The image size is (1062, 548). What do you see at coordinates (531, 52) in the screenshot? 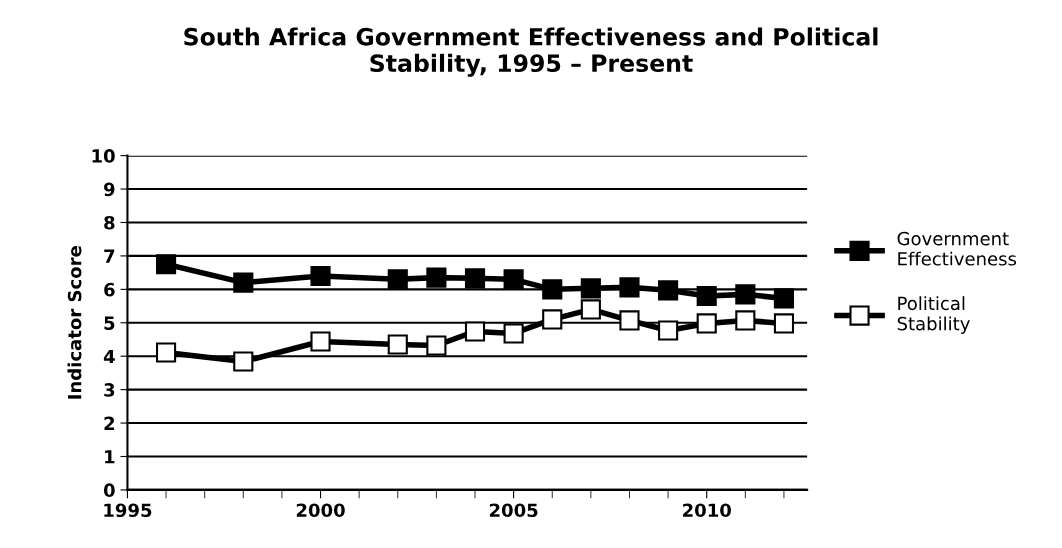
I see `chart-title: South Africa Government Effectiveness and Political Stability, 1995 – Present` at bounding box center [531, 52].